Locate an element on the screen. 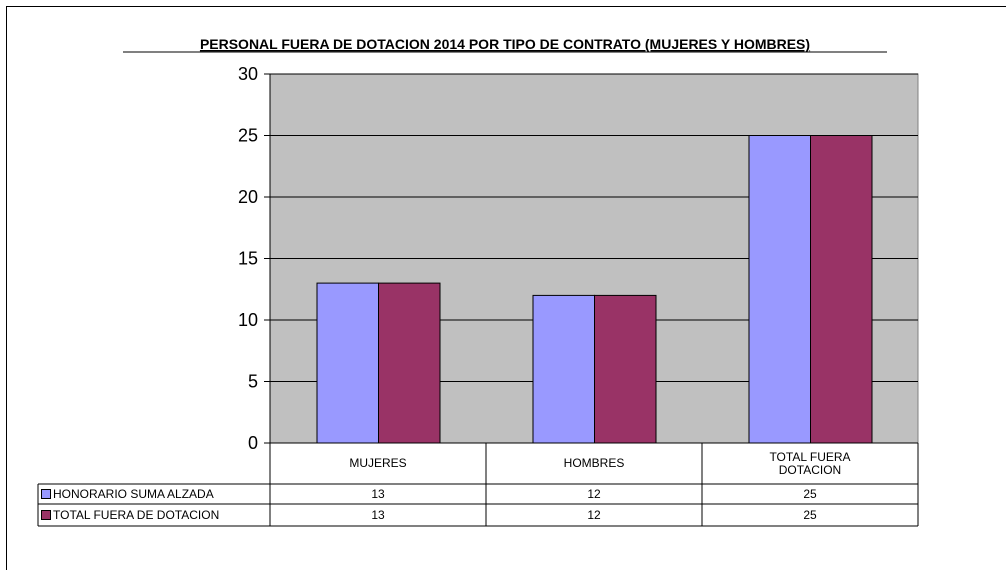 The height and width of the screenshot is (570, 1006). x-tick-label: MUJERES is located at coordinates (378, 463).